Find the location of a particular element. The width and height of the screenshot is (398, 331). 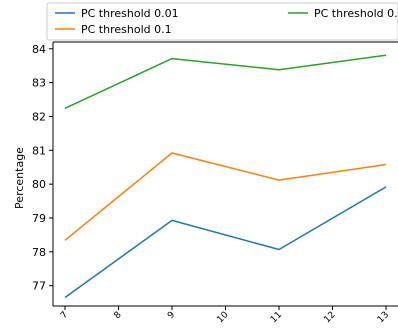

legend-box is located at coordinates (222, 21).